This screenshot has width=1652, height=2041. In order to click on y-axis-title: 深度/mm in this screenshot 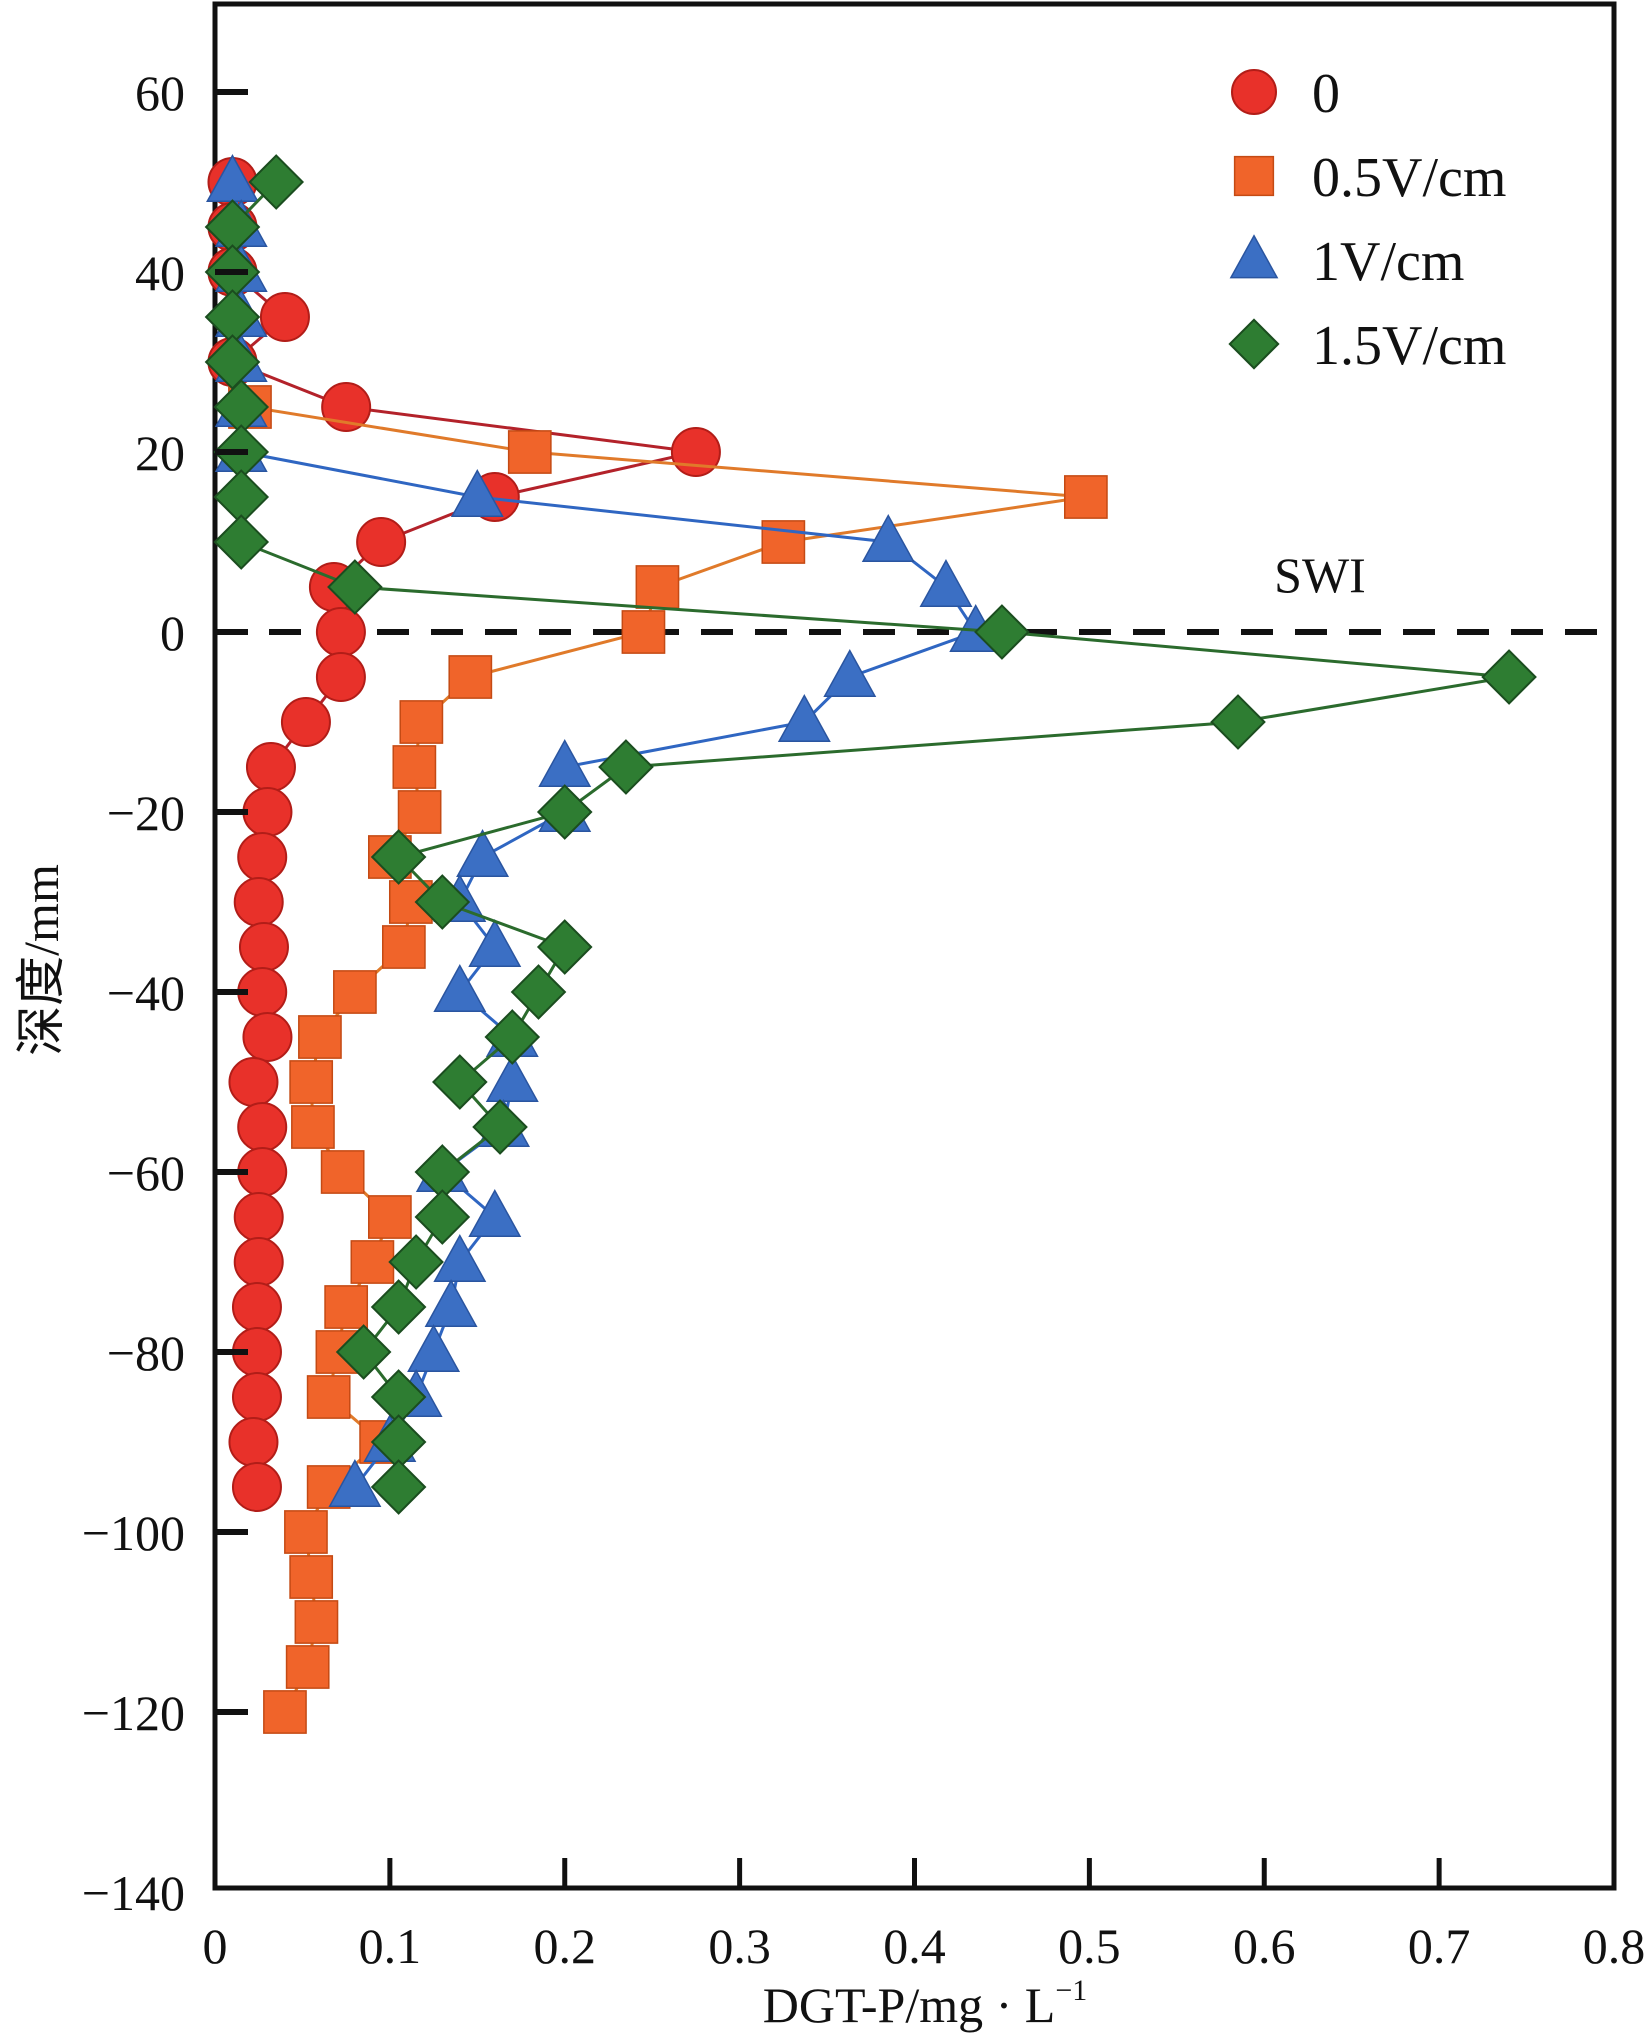, I will do `click(41, 960)`.